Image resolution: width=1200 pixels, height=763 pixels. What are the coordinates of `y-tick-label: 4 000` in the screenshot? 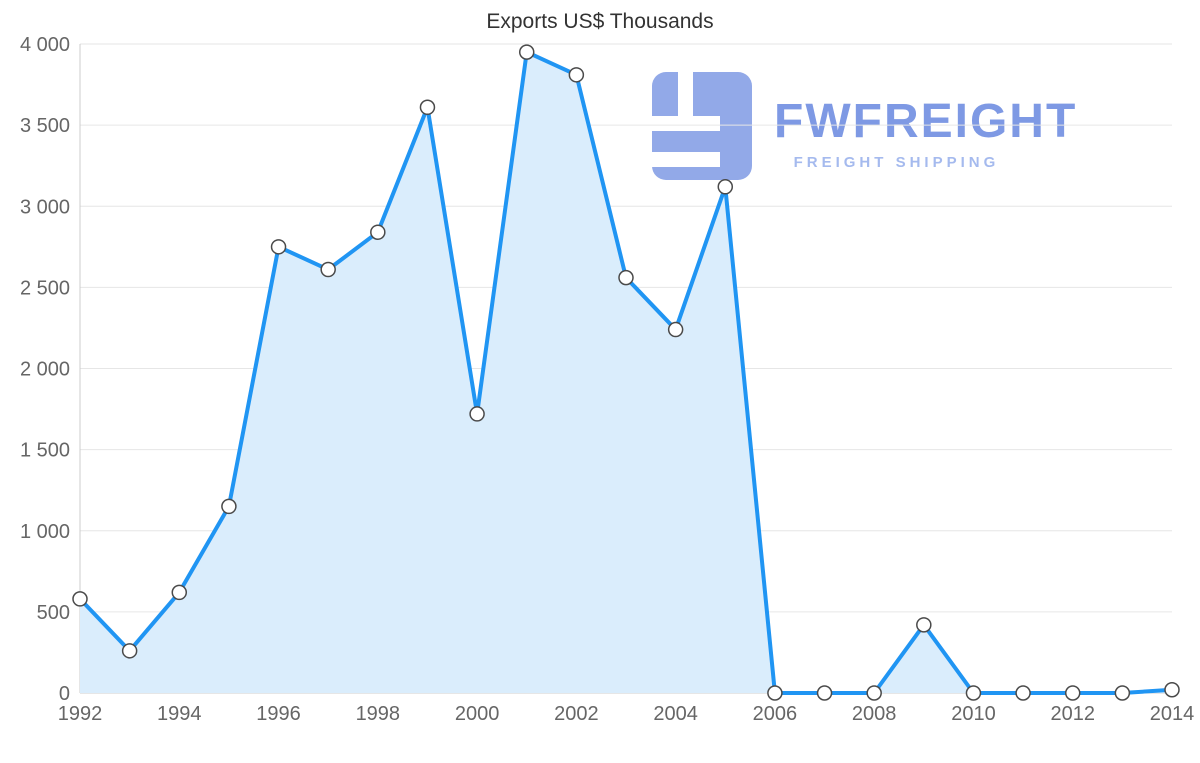 It's located at (45, 45).